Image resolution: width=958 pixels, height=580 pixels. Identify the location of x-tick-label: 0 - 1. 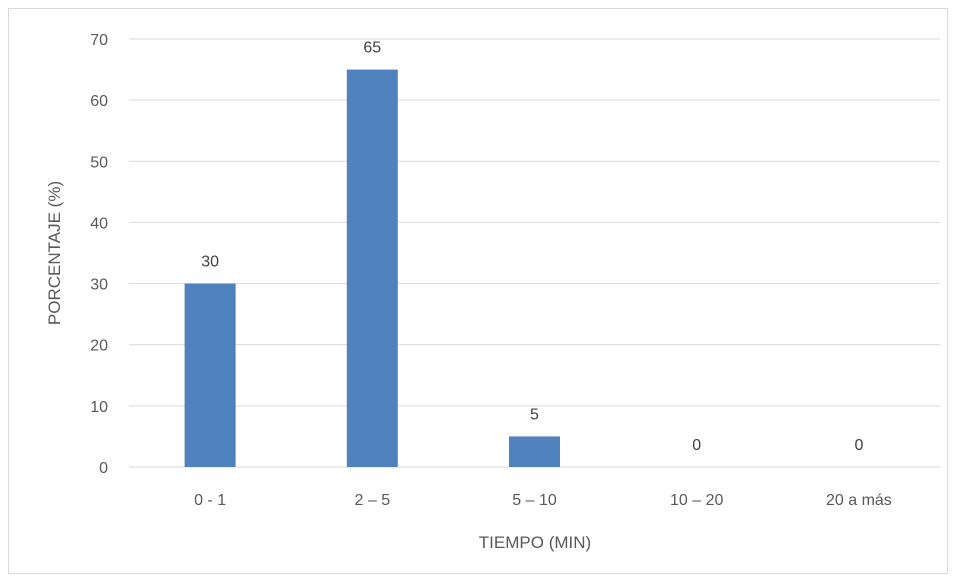
(210, 500).